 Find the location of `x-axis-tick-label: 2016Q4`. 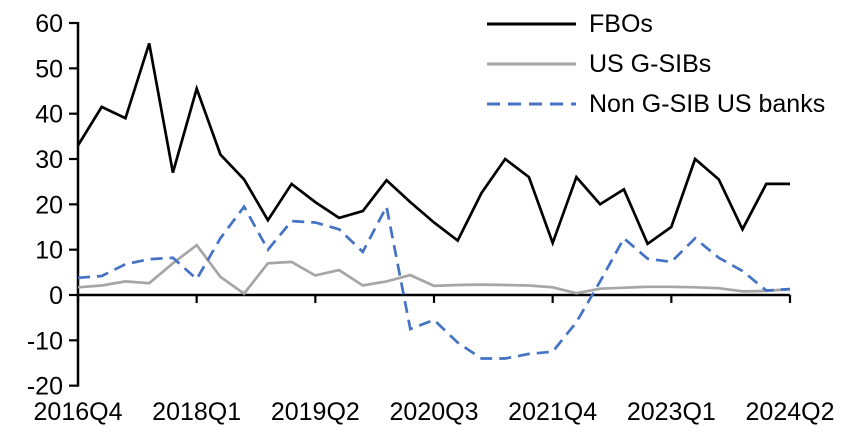

x-axis-tick-label: 2016Q4 is located at coordinates (78, 412).